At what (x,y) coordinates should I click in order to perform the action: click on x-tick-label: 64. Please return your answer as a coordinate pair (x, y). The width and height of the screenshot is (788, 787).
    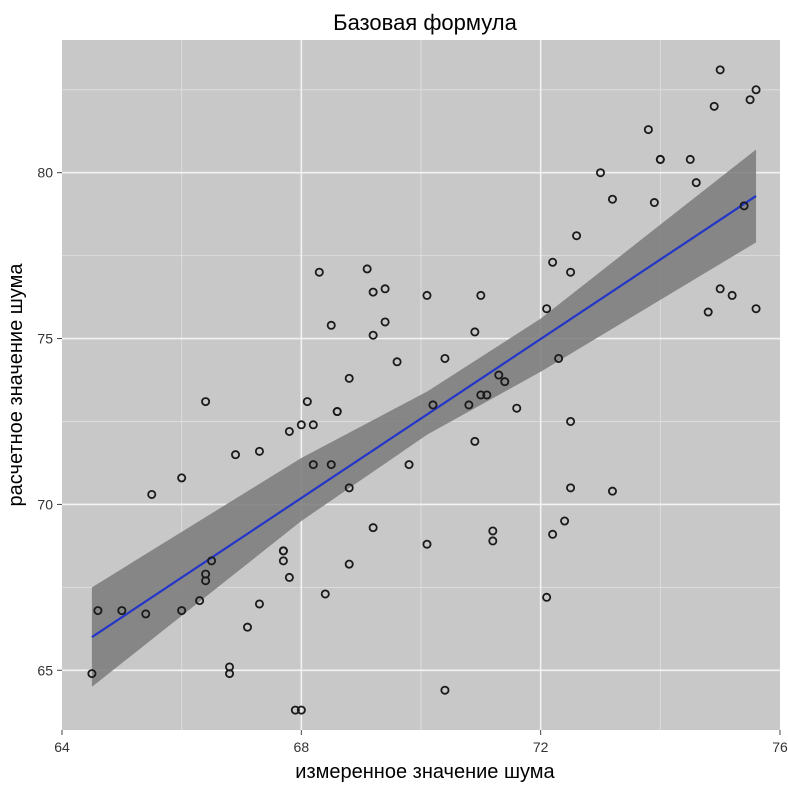
    Looking at the image, I should click on (62, 747).